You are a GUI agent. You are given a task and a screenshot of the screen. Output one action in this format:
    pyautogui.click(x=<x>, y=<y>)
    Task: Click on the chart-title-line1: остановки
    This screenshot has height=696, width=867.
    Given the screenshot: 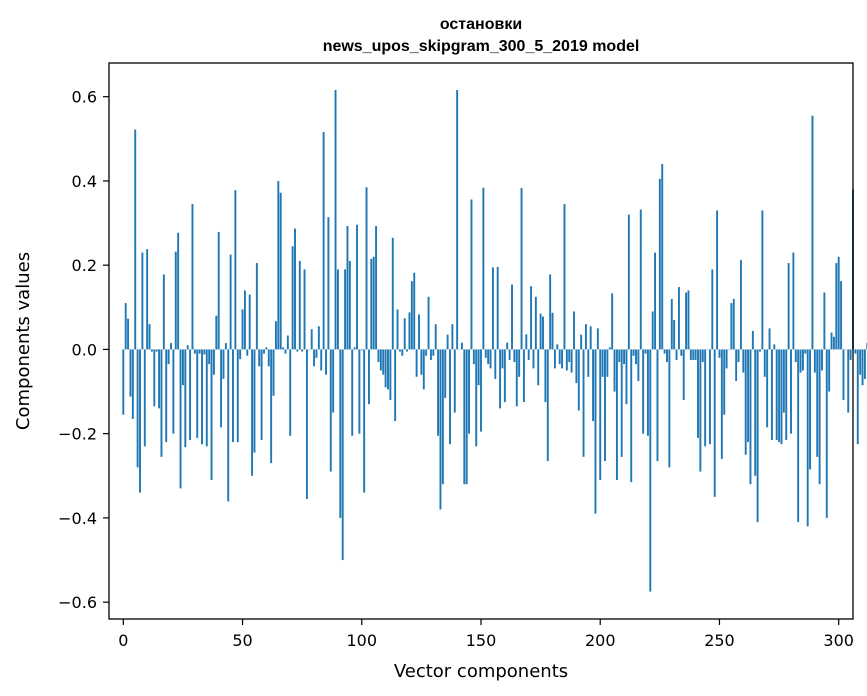 What is the action you would take?
    pyautogui.click(x=481, y=24)
    